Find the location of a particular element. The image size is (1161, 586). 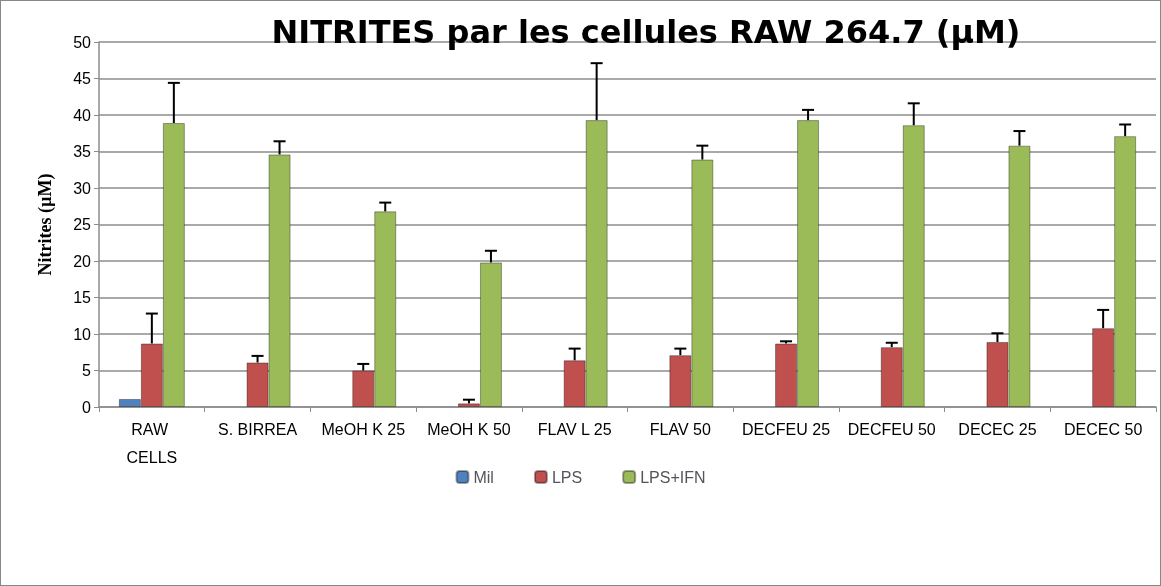

legend-label: Mil is located at coordinates (483, 477).